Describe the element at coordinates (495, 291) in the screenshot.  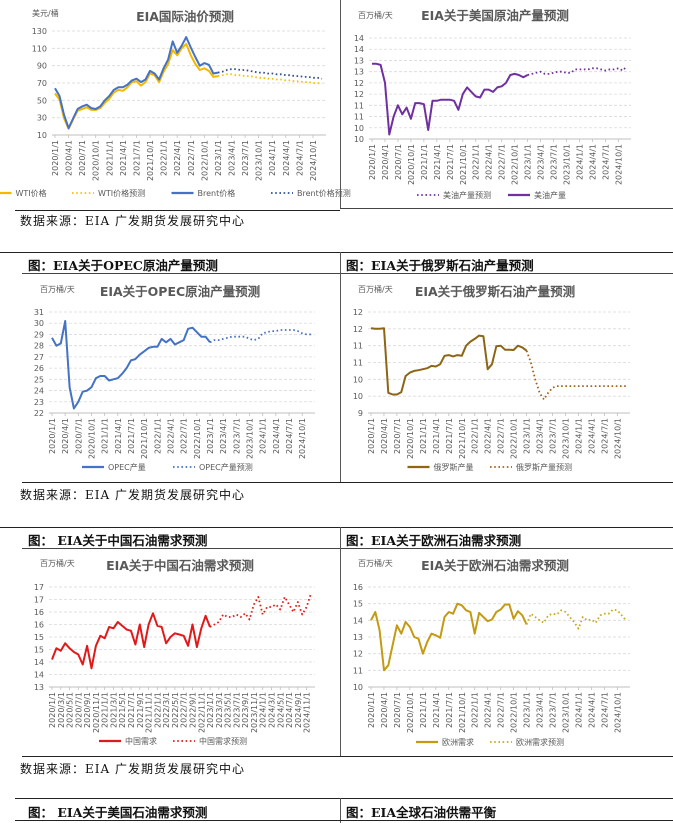
I see `chart-title: EIA关于俄罗斯石油产量预测` at that location.